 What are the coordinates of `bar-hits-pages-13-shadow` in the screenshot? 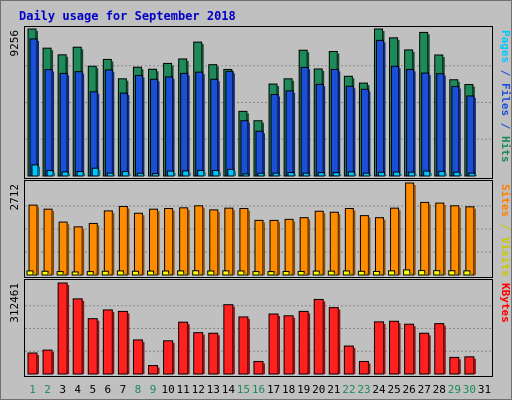 It's located at (220, 174).